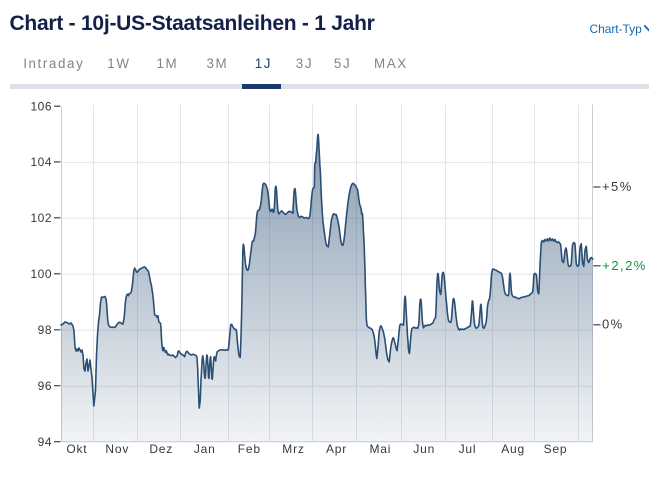 The image size is (649, 480). Describe the element at coordinates (556, 449) in the screenshot. I see `svg-text: Sep` at that location.